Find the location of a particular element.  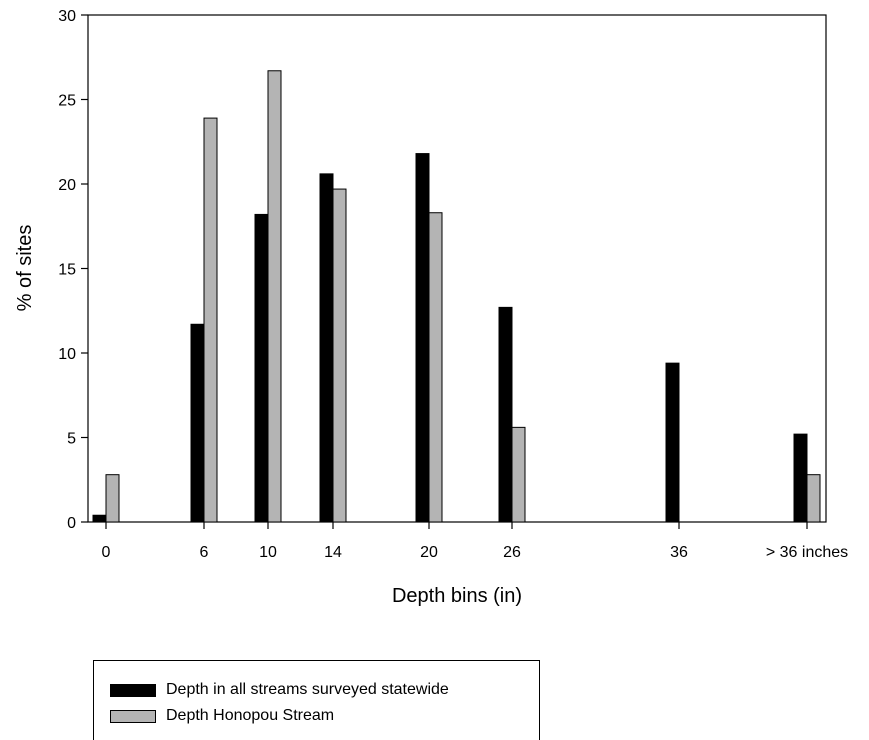

legend-item-honopou: Depth Honopou Stream is located at coordinates (222, 716).